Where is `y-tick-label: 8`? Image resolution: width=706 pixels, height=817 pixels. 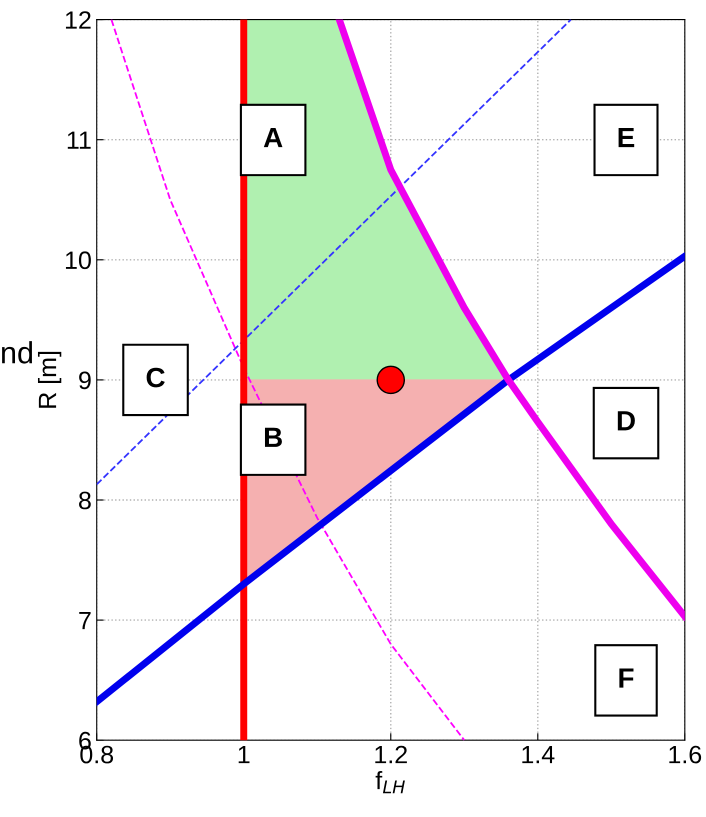 y-tick-label: 8 is located at coordinates (85, 501).